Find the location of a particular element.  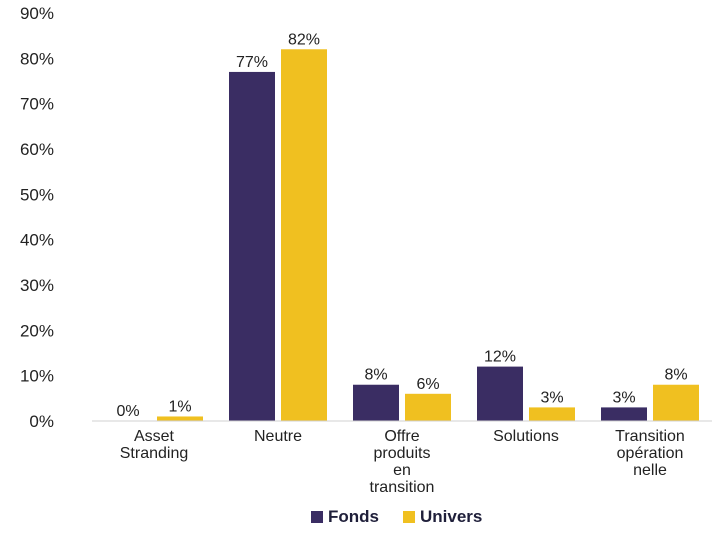

x-tick-label: en is located at coordinates (402, 470).